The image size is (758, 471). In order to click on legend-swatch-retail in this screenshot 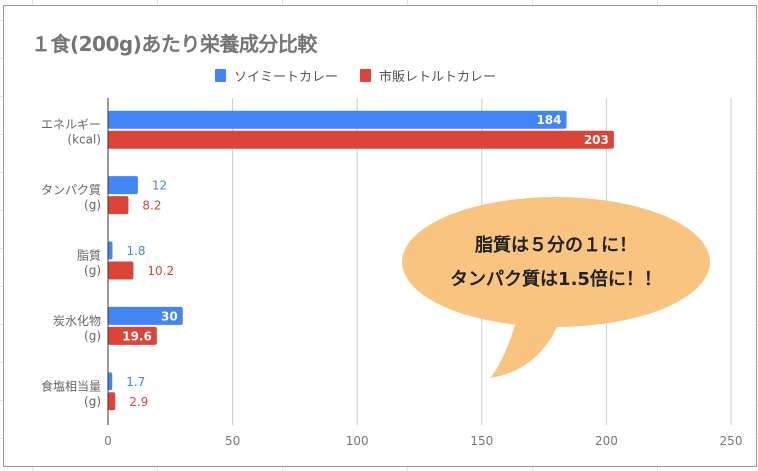, I will do `click(366, 75)`.